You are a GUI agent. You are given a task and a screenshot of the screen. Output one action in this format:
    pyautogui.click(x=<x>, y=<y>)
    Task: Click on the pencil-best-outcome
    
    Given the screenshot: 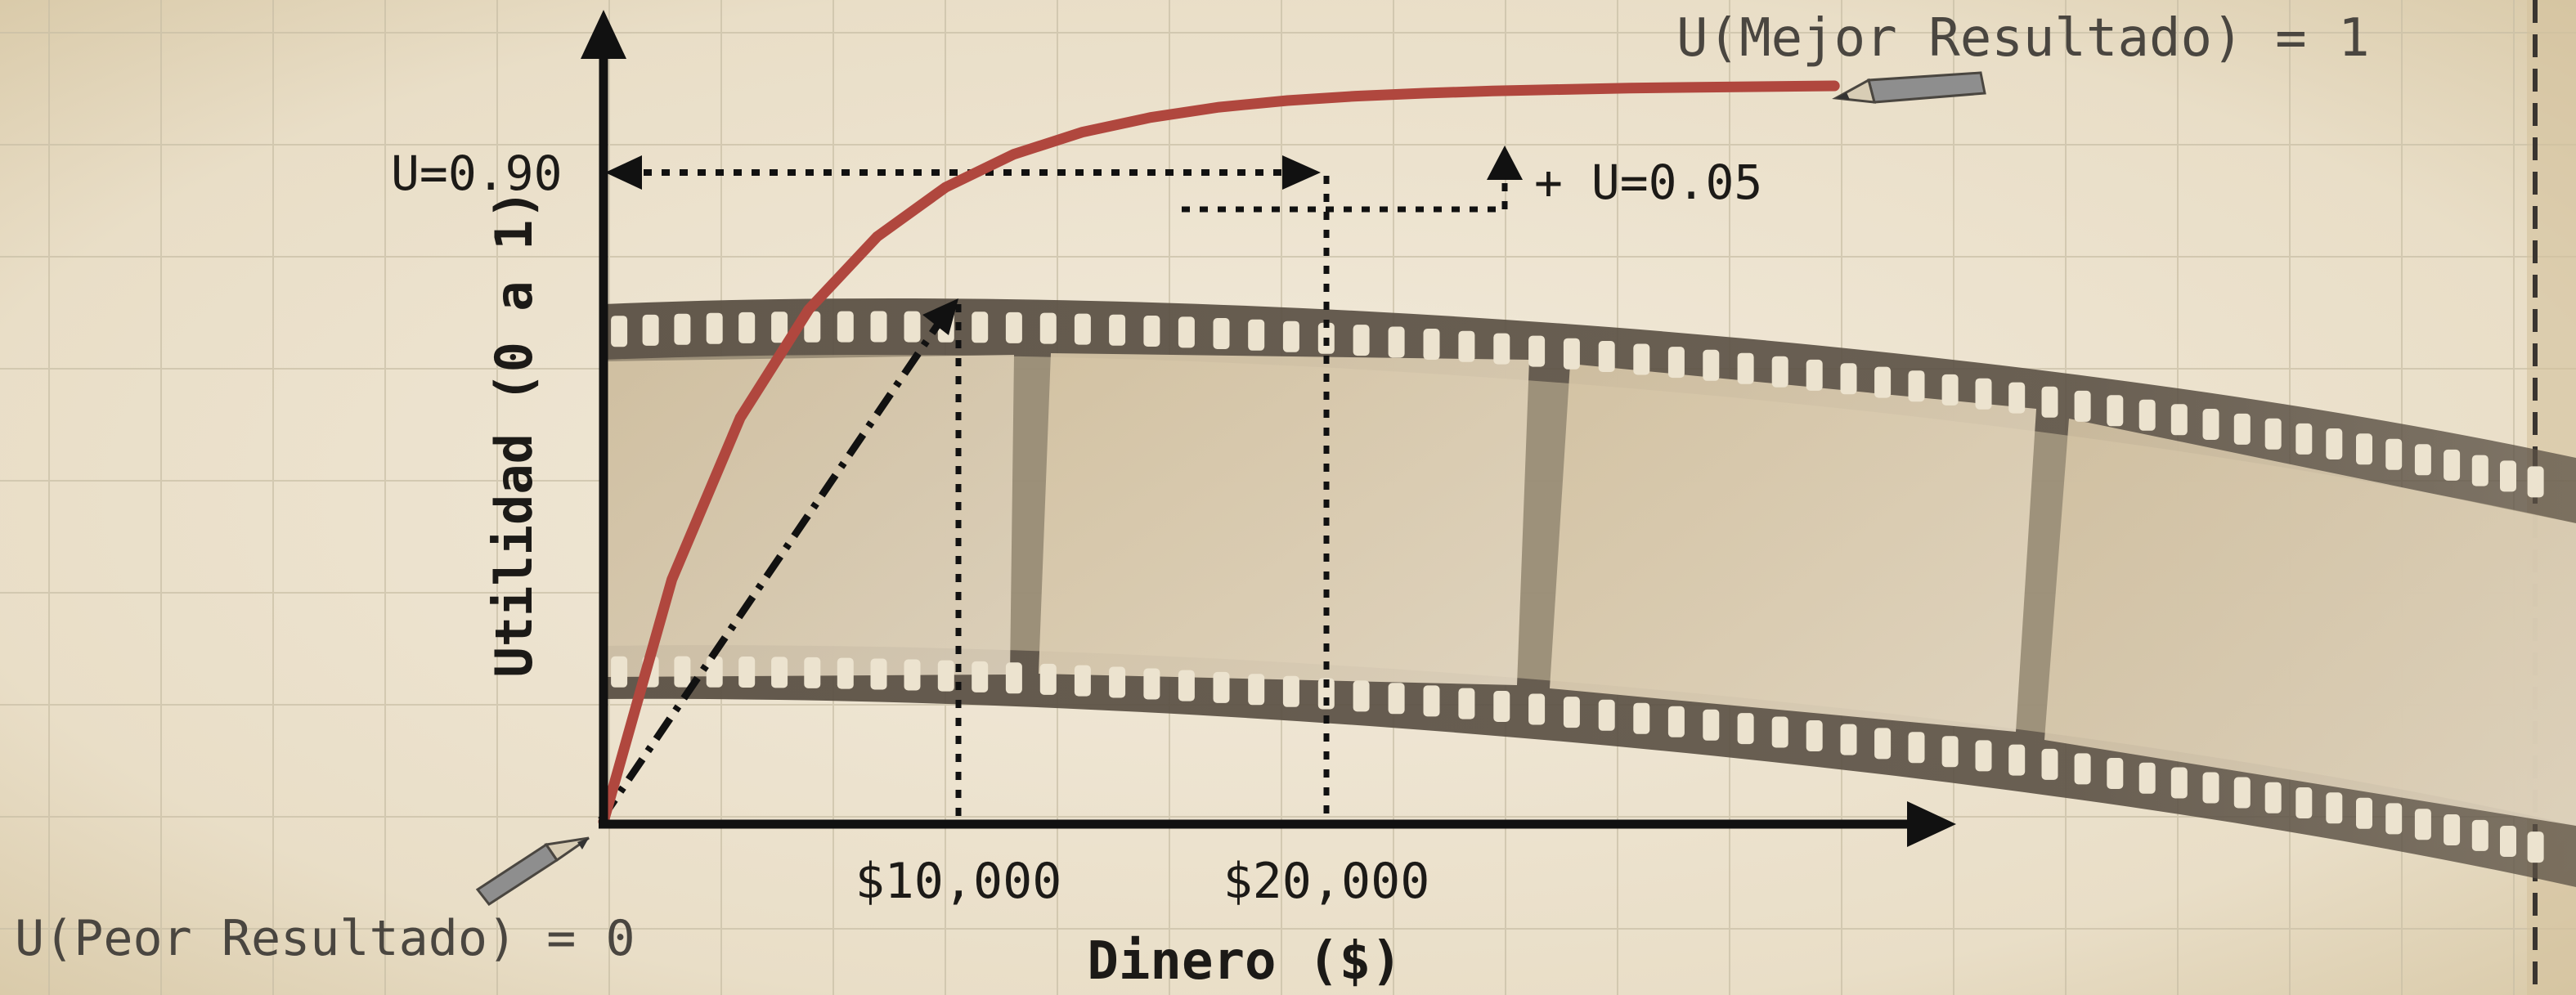 What is the action you would take?
    pyautogui.click(x=1909, y=87)
    